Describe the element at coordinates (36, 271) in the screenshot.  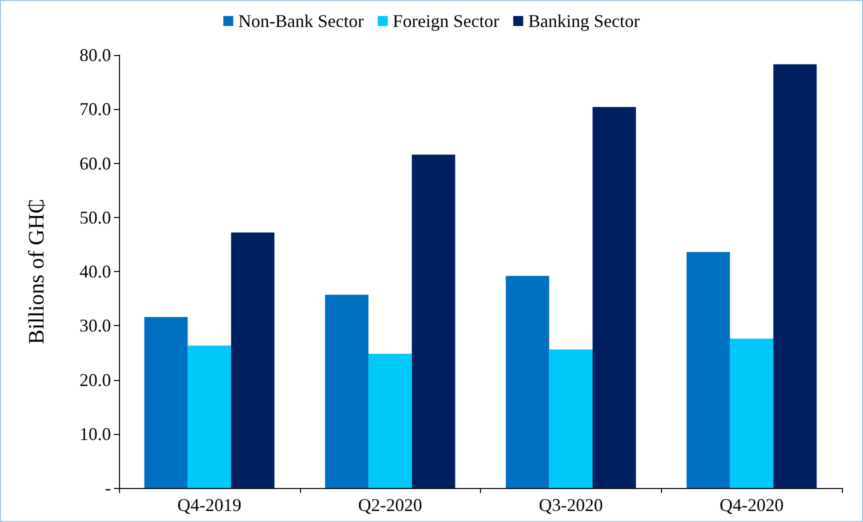
I see `y-axis-title: Billions of GH₵` at that location.